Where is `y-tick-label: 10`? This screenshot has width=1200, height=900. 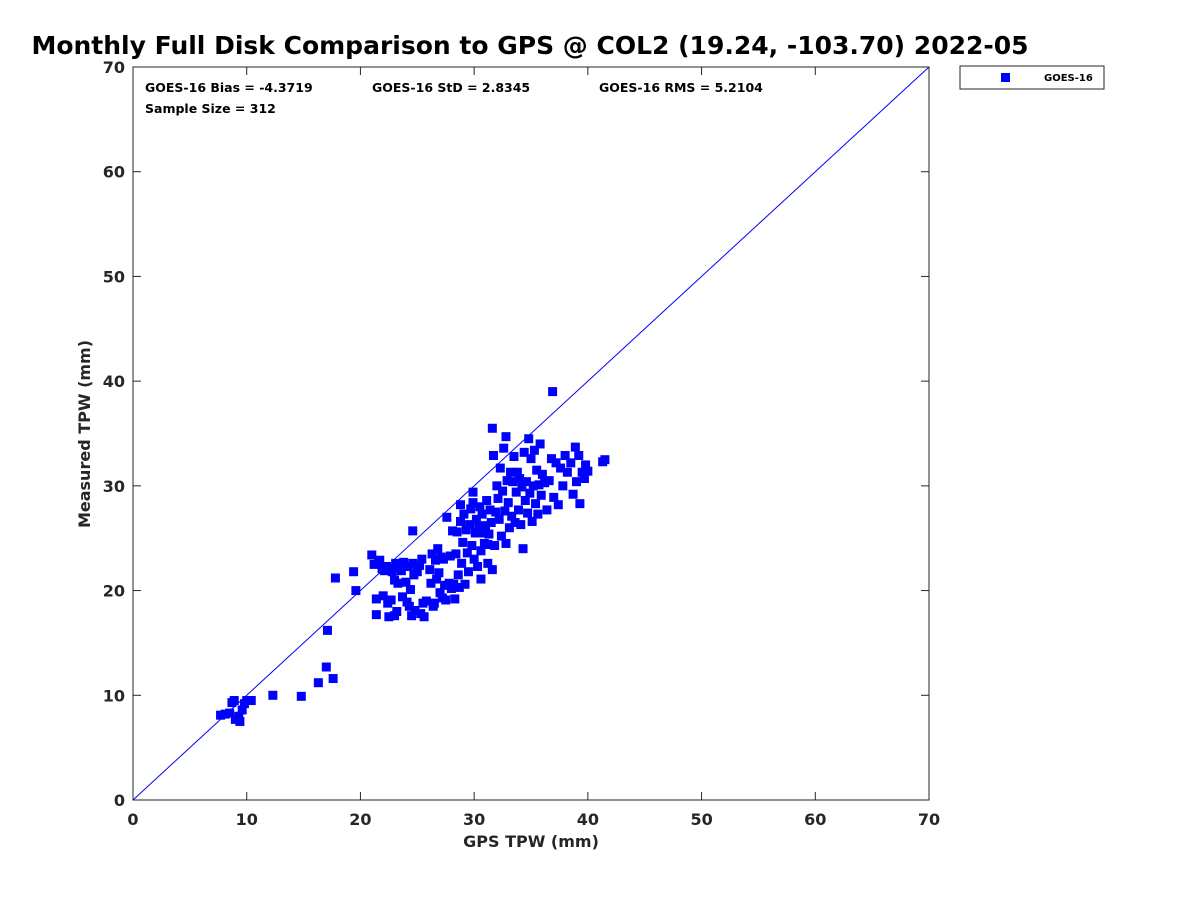
y-tick-label: 10 is located at coordinates (114, 695).